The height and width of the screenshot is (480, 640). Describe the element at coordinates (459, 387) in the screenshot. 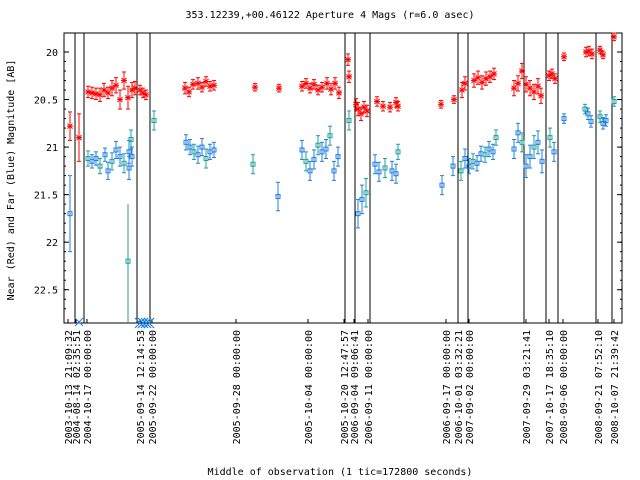

I see `x-tick-label: 2006-10-01 03:32:21` at that location.